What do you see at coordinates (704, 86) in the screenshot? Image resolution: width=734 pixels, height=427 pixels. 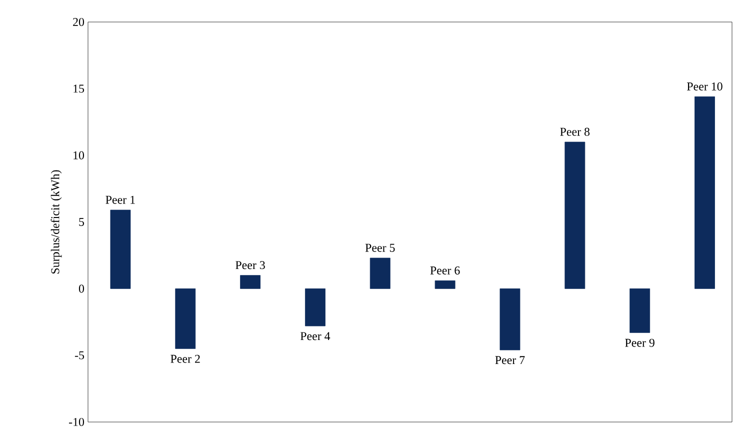 I see `x-tick-label: Peer 10` at bounding box center [704, 86].